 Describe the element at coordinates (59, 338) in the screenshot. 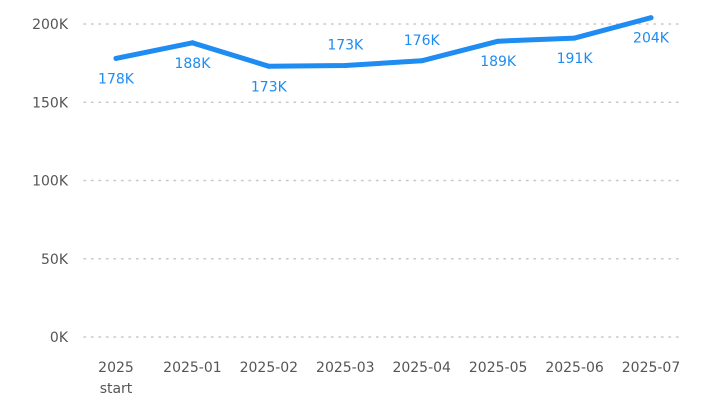

I see `y-tick-label: 0K` at that location.